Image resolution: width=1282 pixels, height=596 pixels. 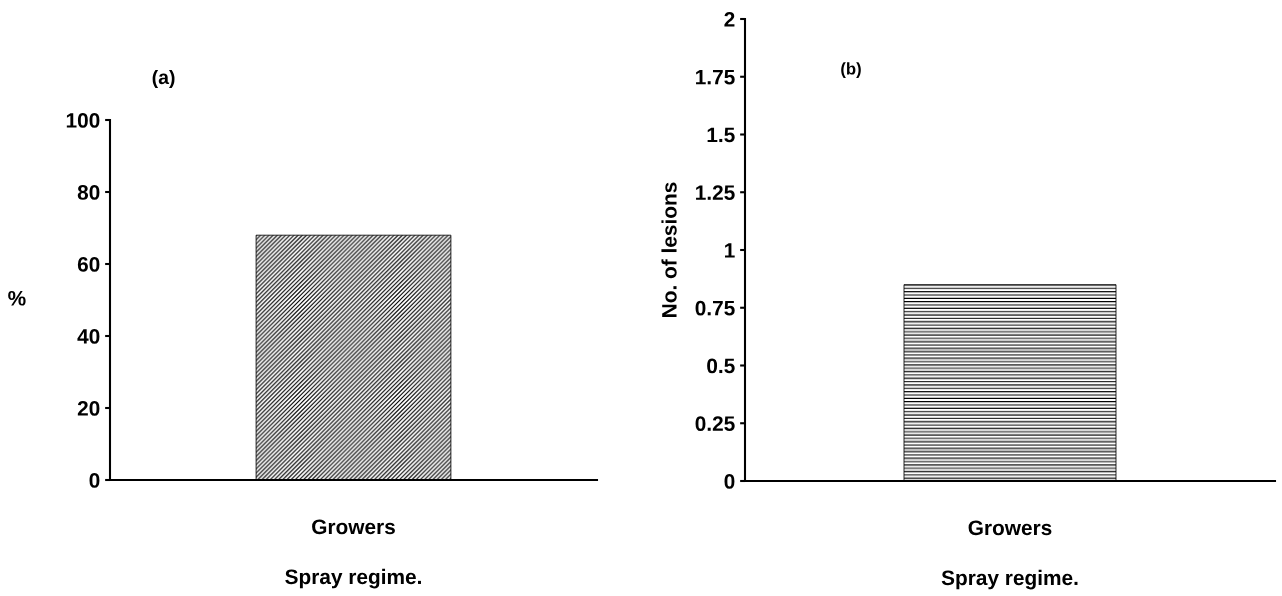 I want to click on y-tick-label: 1.25, so click(x=715, y=192).